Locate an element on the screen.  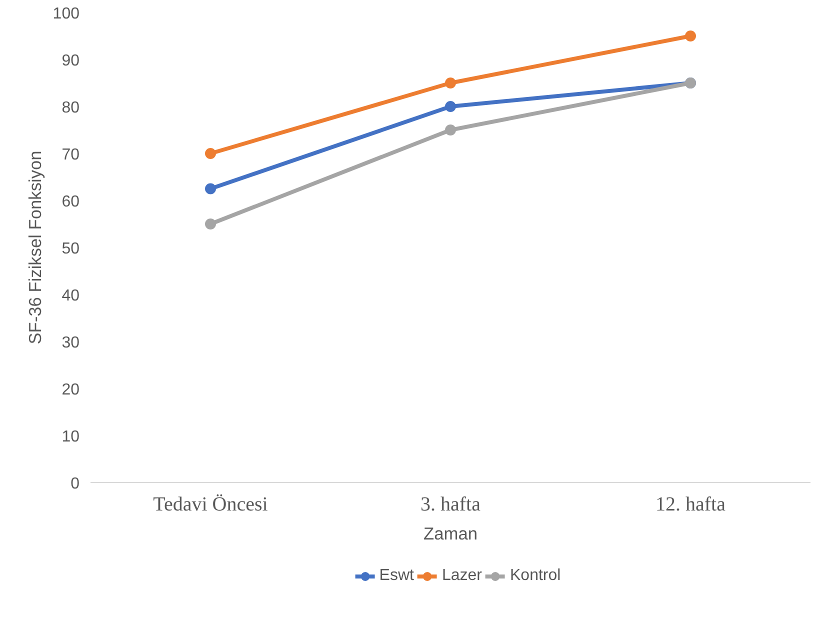
y-tick-label: 70 is located at coordinates (71, 155).